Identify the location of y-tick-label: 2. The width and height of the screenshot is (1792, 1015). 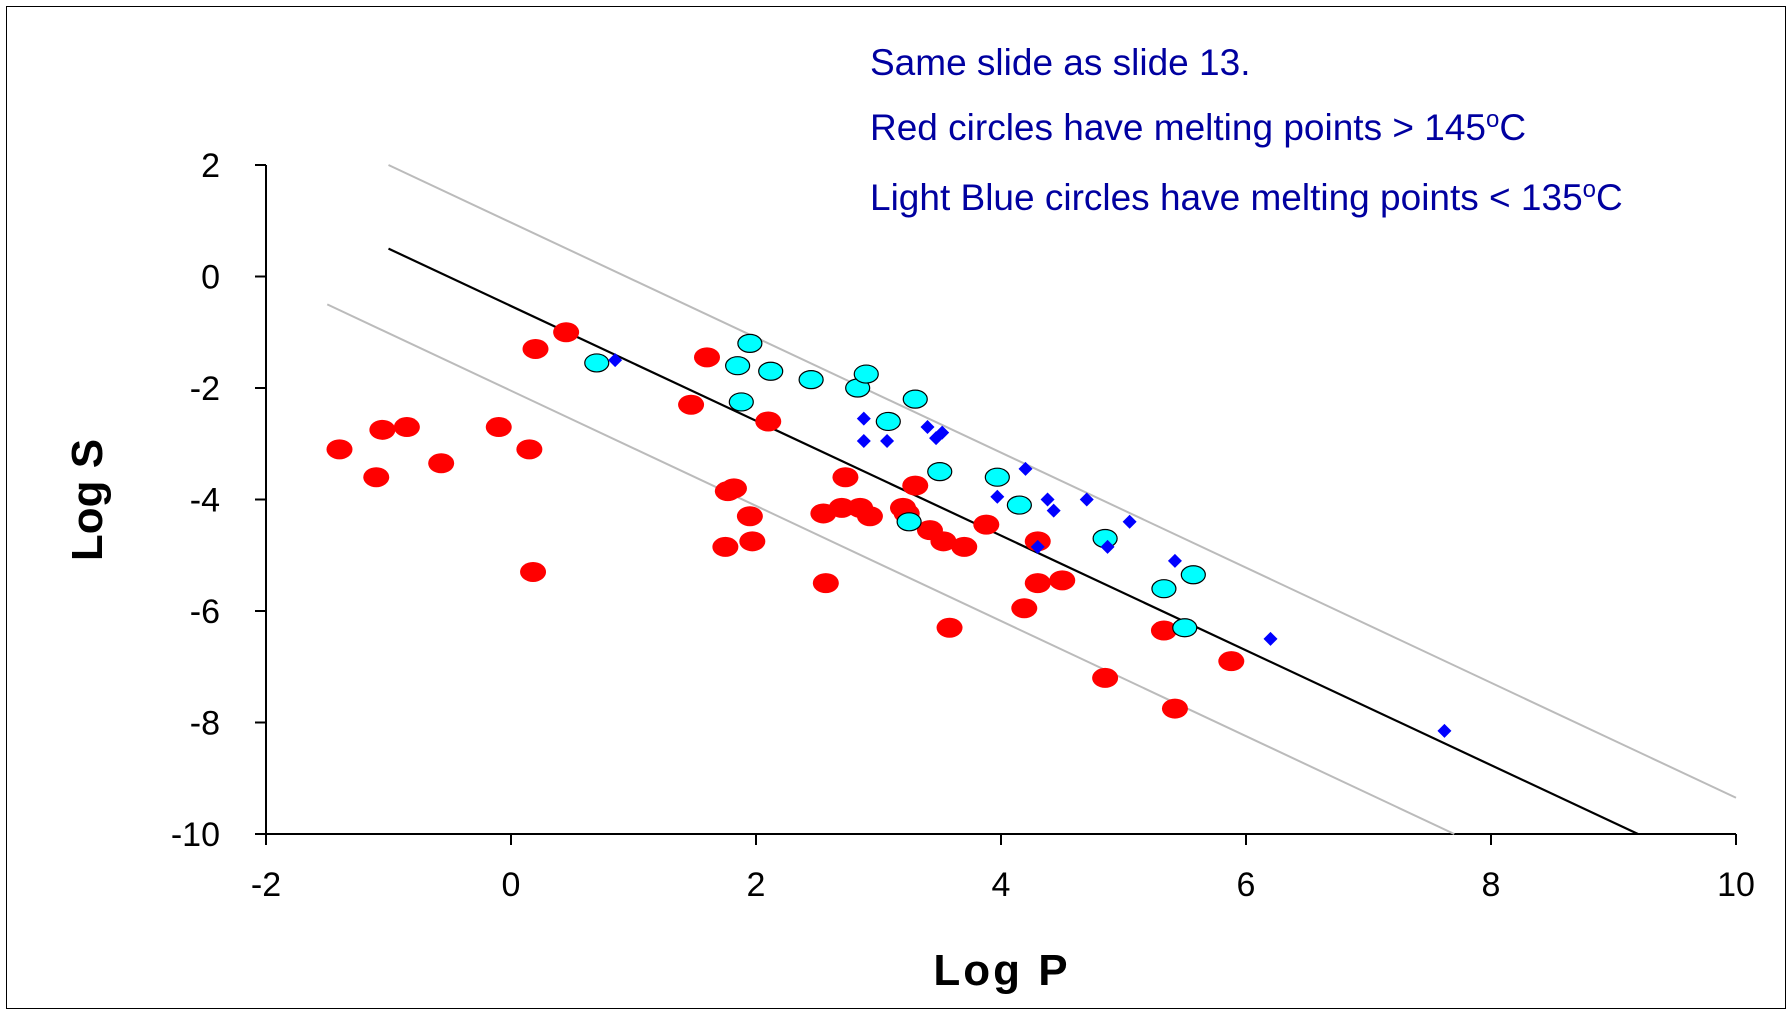
(210, 166).